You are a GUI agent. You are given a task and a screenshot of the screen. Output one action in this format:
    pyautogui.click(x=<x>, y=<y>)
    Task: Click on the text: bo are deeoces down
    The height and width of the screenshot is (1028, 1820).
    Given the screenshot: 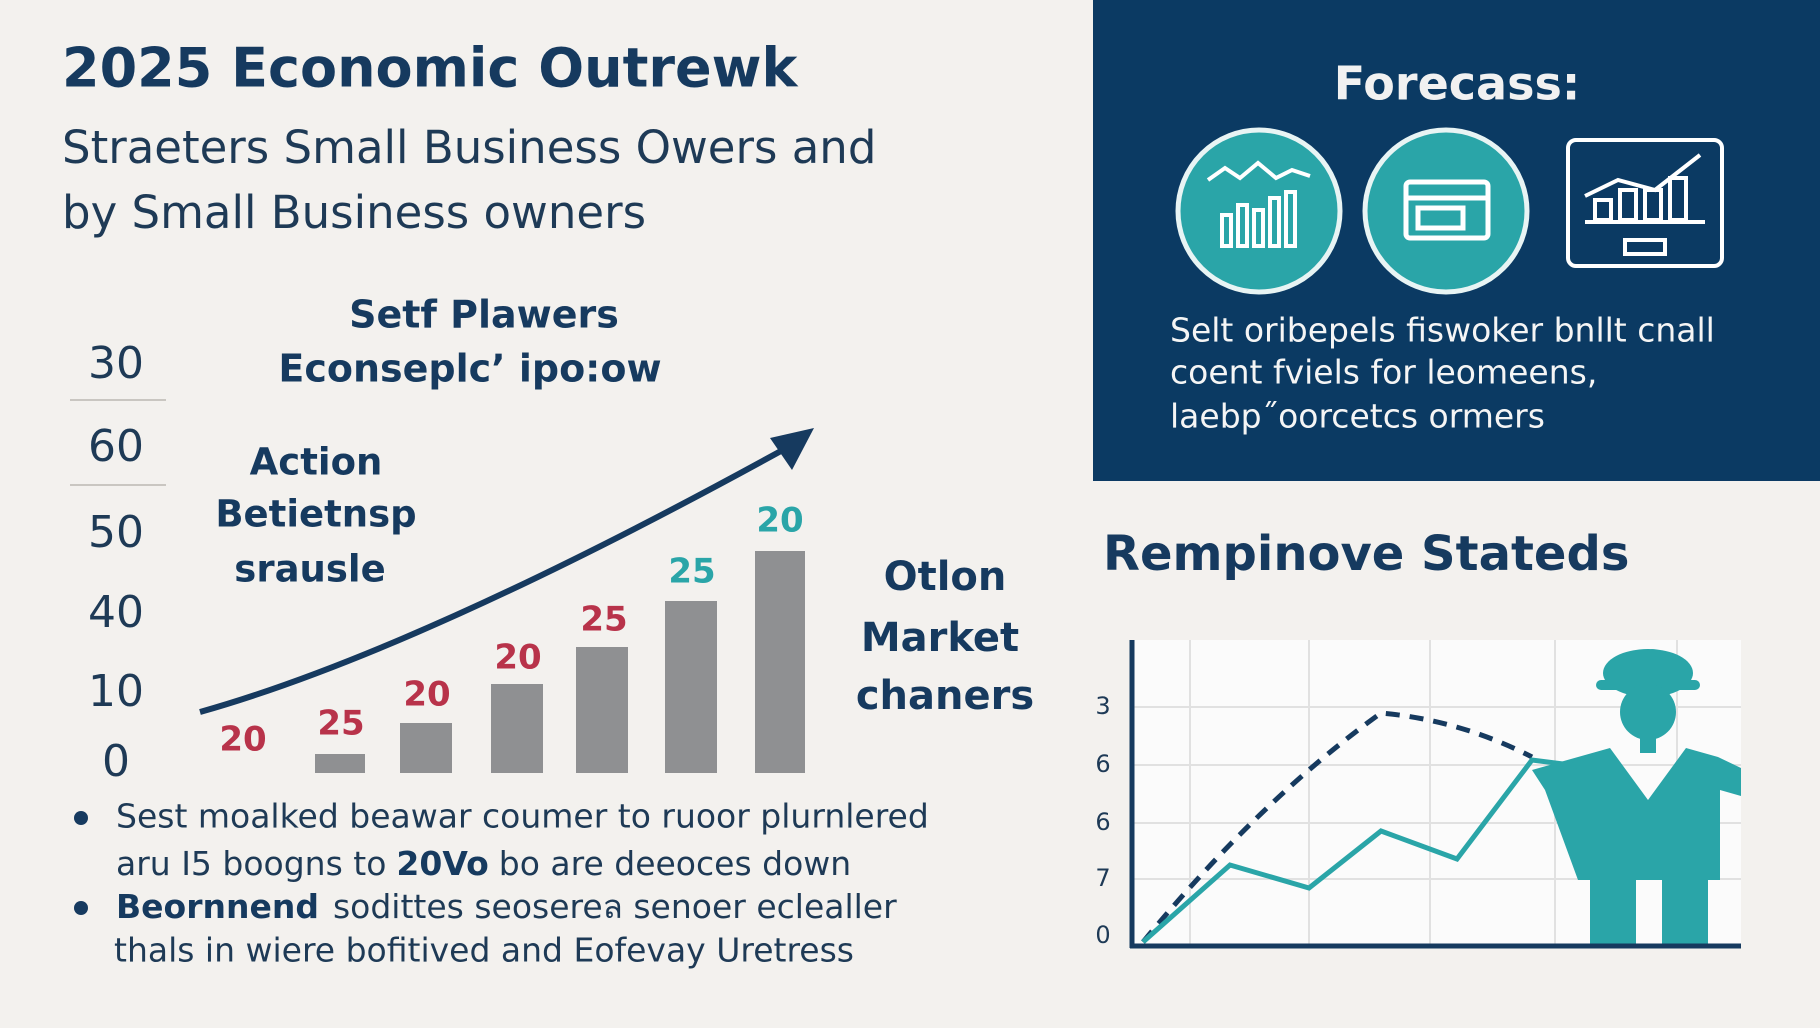 What is the action you would take?
    pyautogui.click(x=675, y=863)
    